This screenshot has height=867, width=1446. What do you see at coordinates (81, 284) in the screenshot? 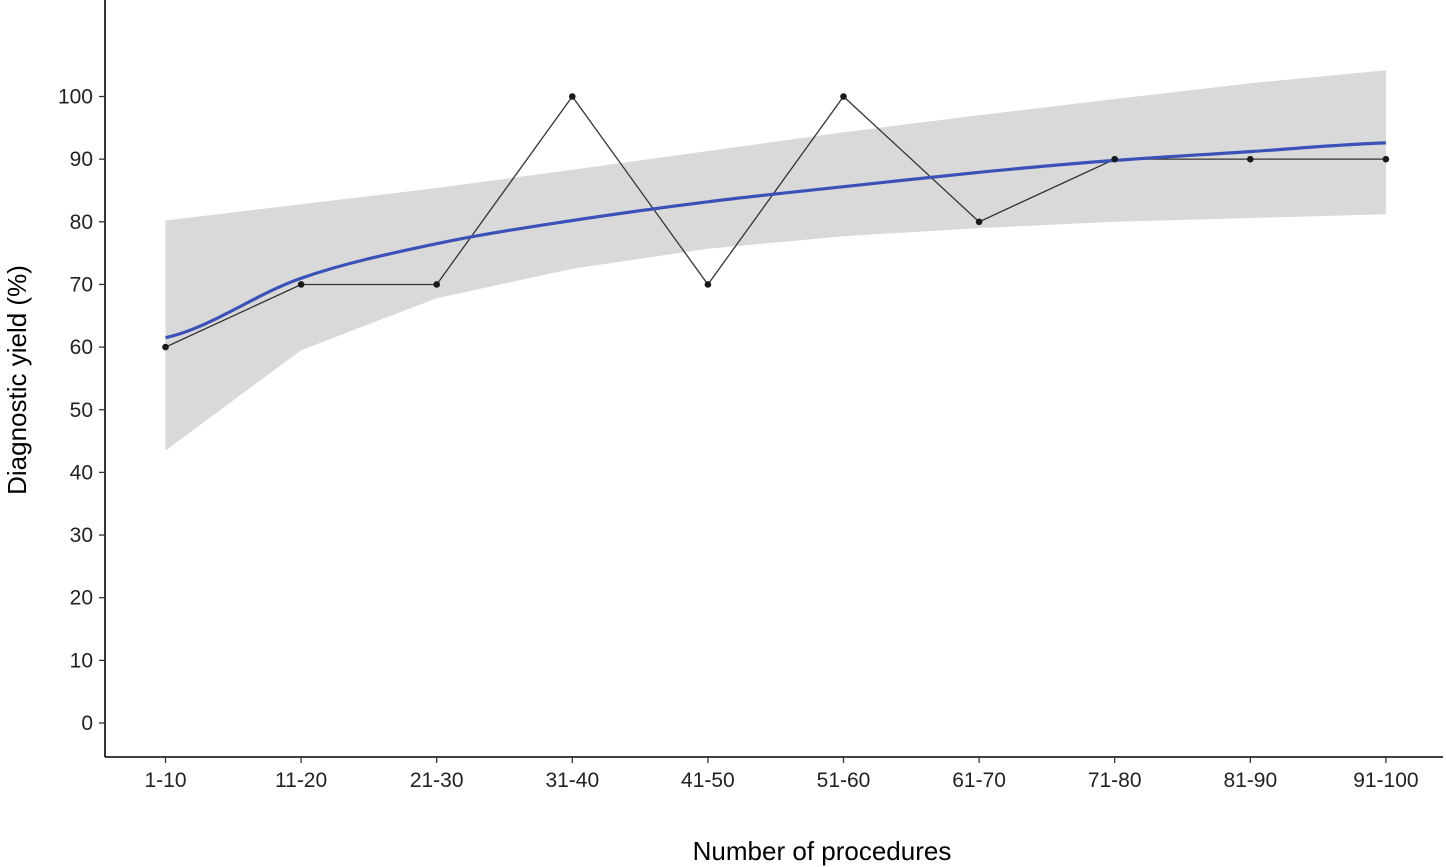
I see `y-tick-label: 70` at bounding box center [81, 284].